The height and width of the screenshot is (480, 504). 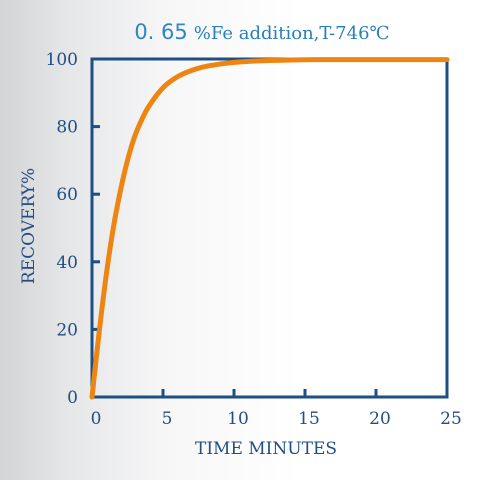 I want to click on y-tick-label: 0, so click(x=72, y=398).